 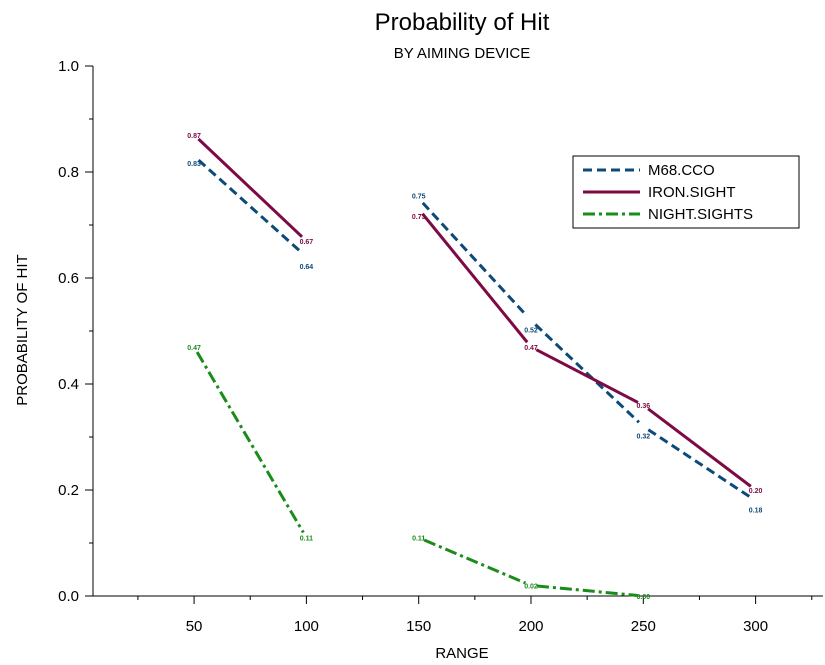 What do you see at coordinates (756, 491) in the screenshot?
I see `data-label: 0.20` at bounding box center [756, 491].